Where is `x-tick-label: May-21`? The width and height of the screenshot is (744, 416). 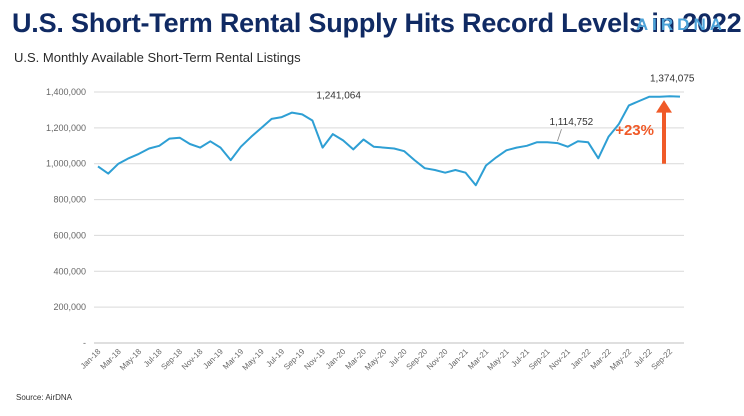 x-tick-label: May-21 is located at coordinates (499, 360).